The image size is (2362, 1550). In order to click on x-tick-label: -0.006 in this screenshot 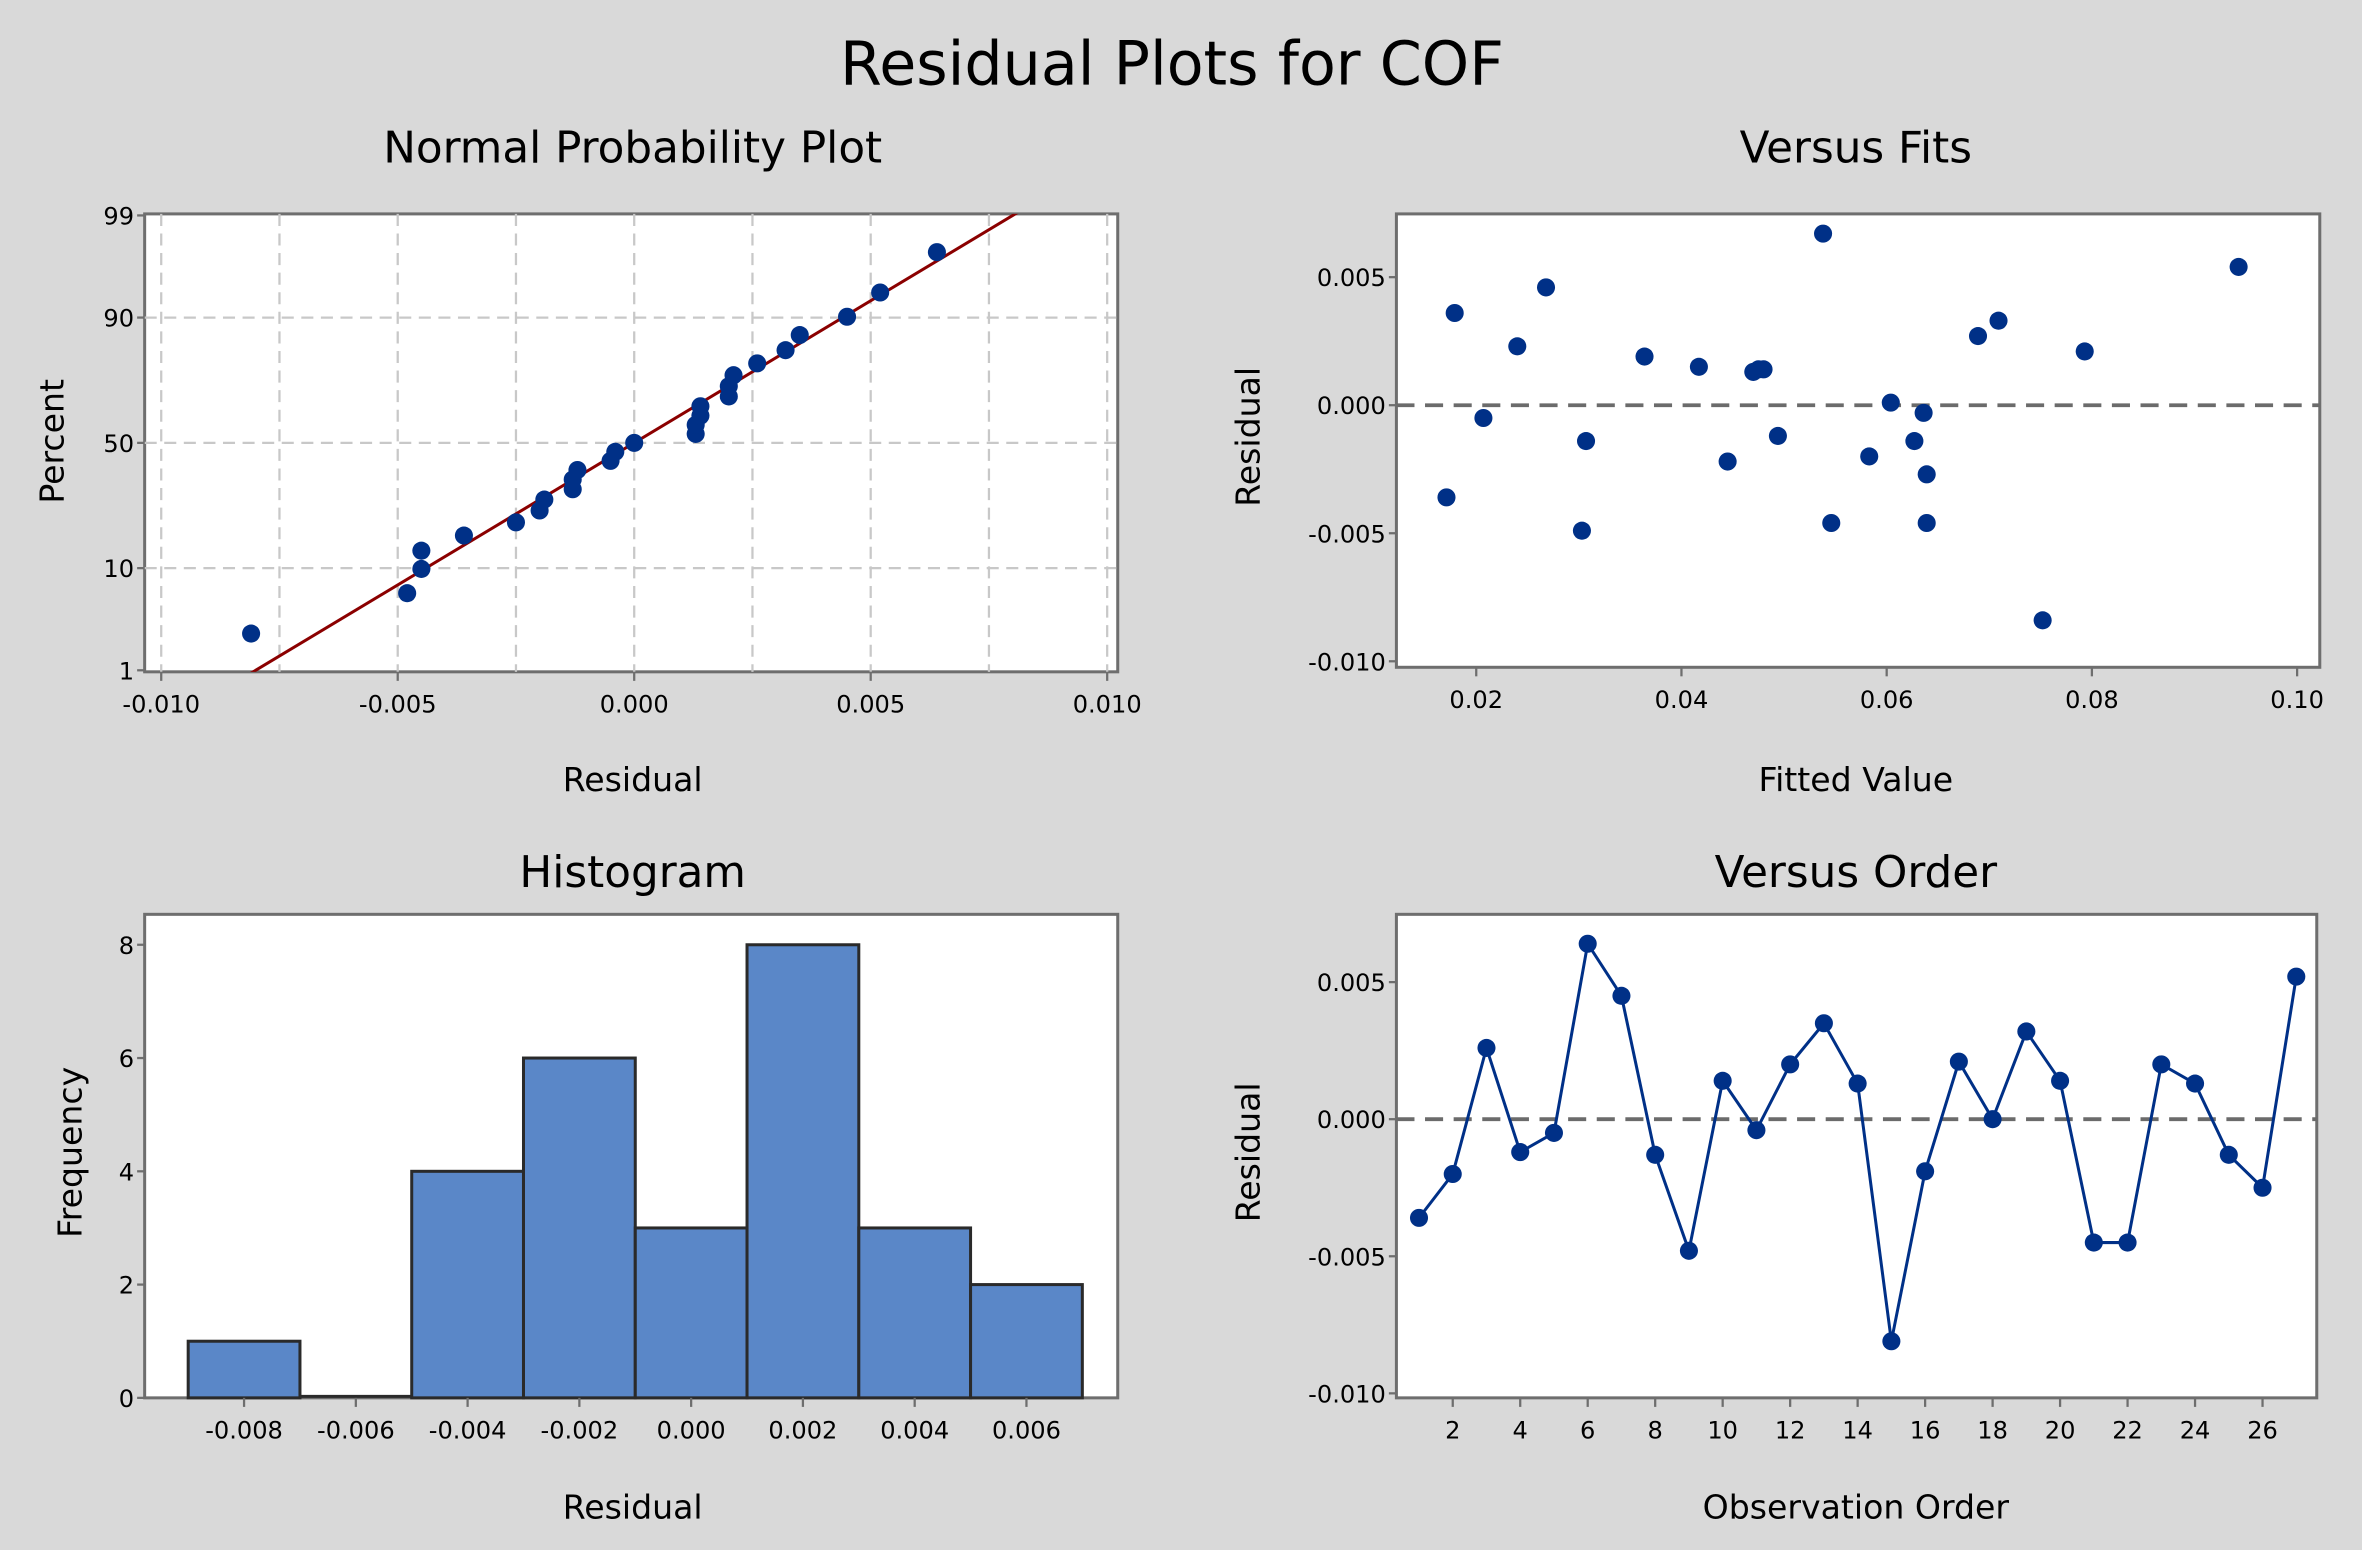, I will do `click(356, 1431)`.